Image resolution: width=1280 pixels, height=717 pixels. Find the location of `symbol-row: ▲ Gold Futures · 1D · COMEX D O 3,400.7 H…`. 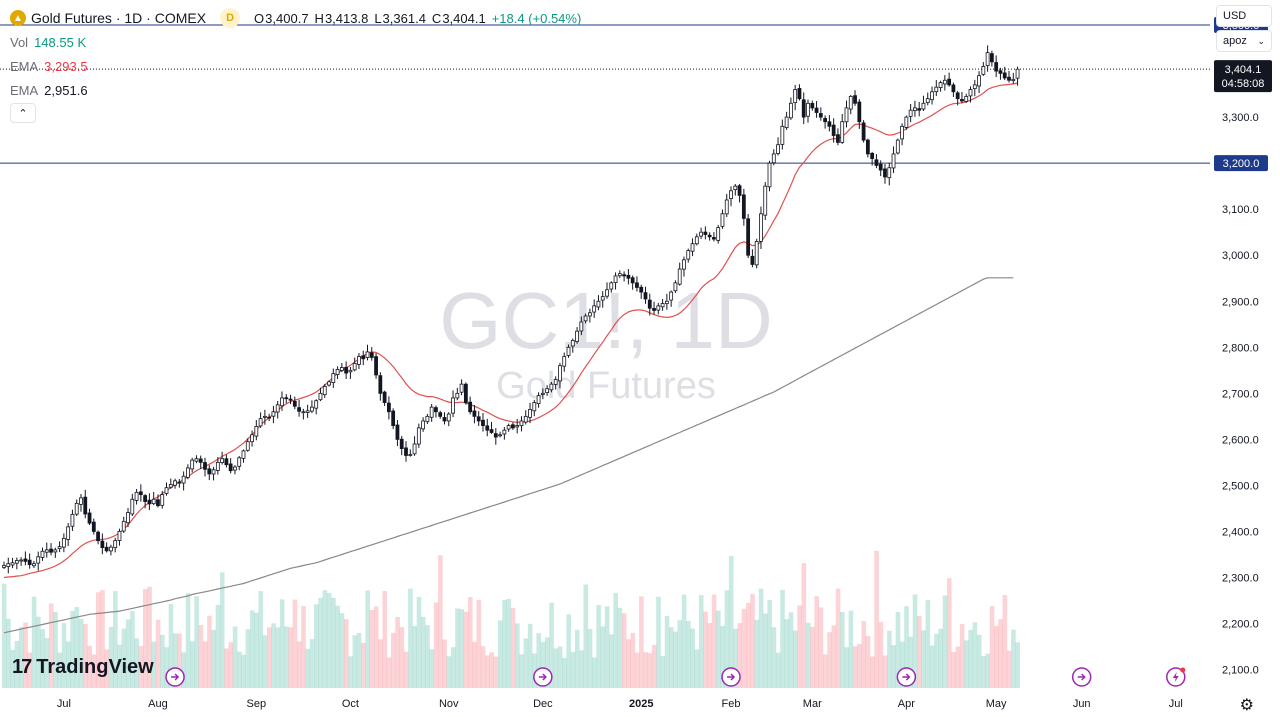

symbol-row: ▲ Gold Futures · 1D · COMEX D O 3,400.7 H… is located at coordinates (295, 18).